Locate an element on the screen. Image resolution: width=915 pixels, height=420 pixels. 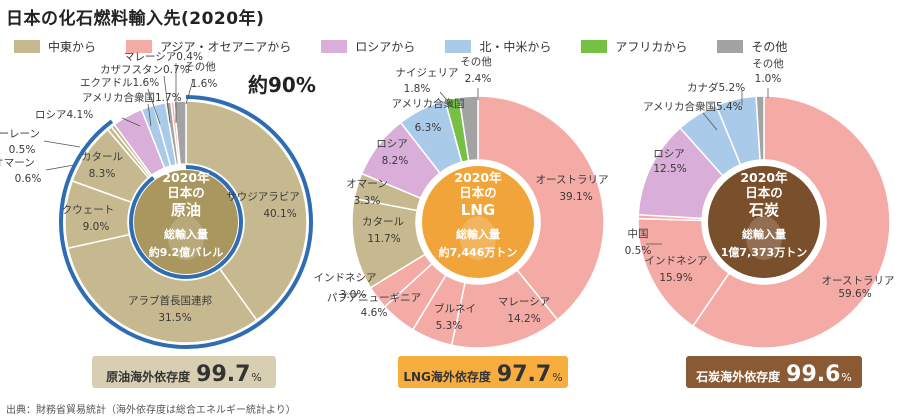
slice-value-label: 8.2% is located at coordinates (395, 161).